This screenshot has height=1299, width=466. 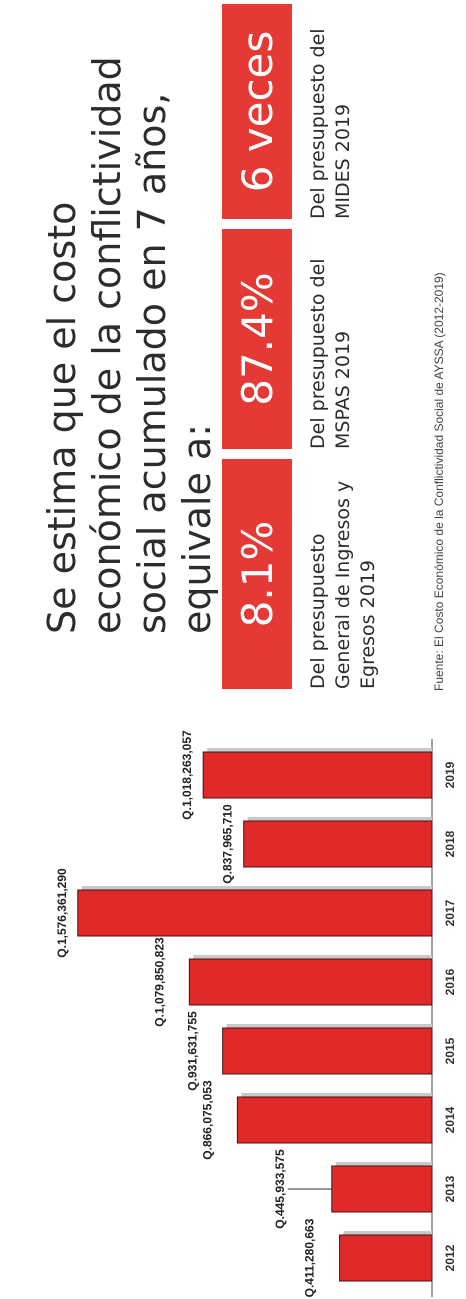 I want to click on x-tick-label: 2016, so click(x=450, y=981).